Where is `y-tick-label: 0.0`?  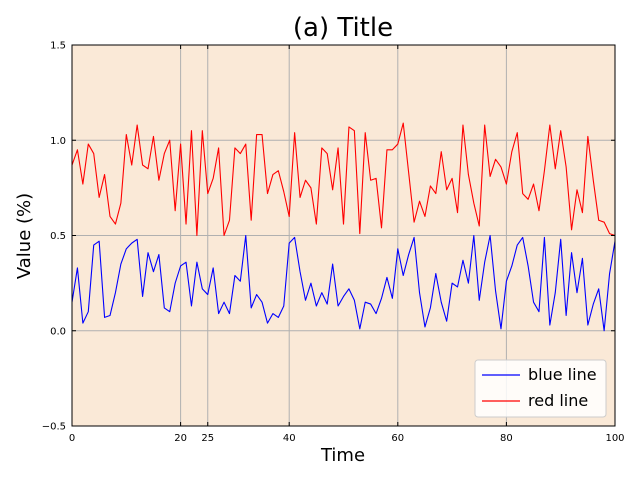 y-tick-label: 0.0 is located at coordinates (58, 331).